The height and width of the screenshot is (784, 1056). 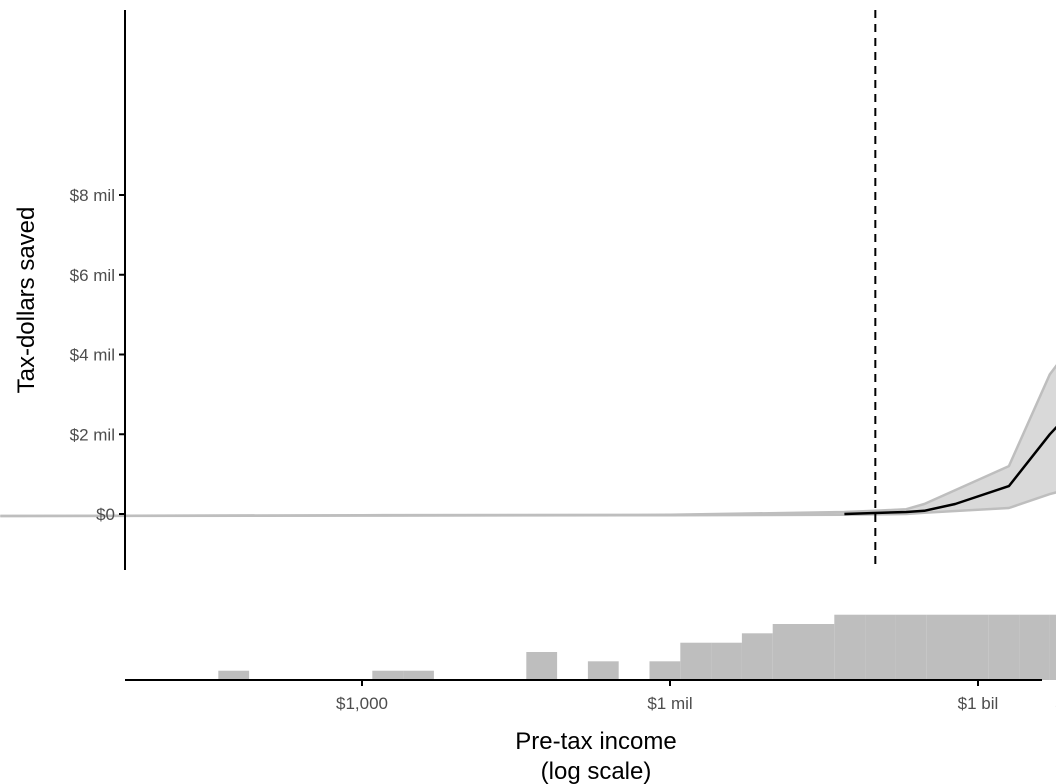 What do you see at coordinates (696, 696) in the screenshot?
I see `x-axis-ticks: $1,000$1 mil$1 bil$10 bil` at bounding box center [696, 696].